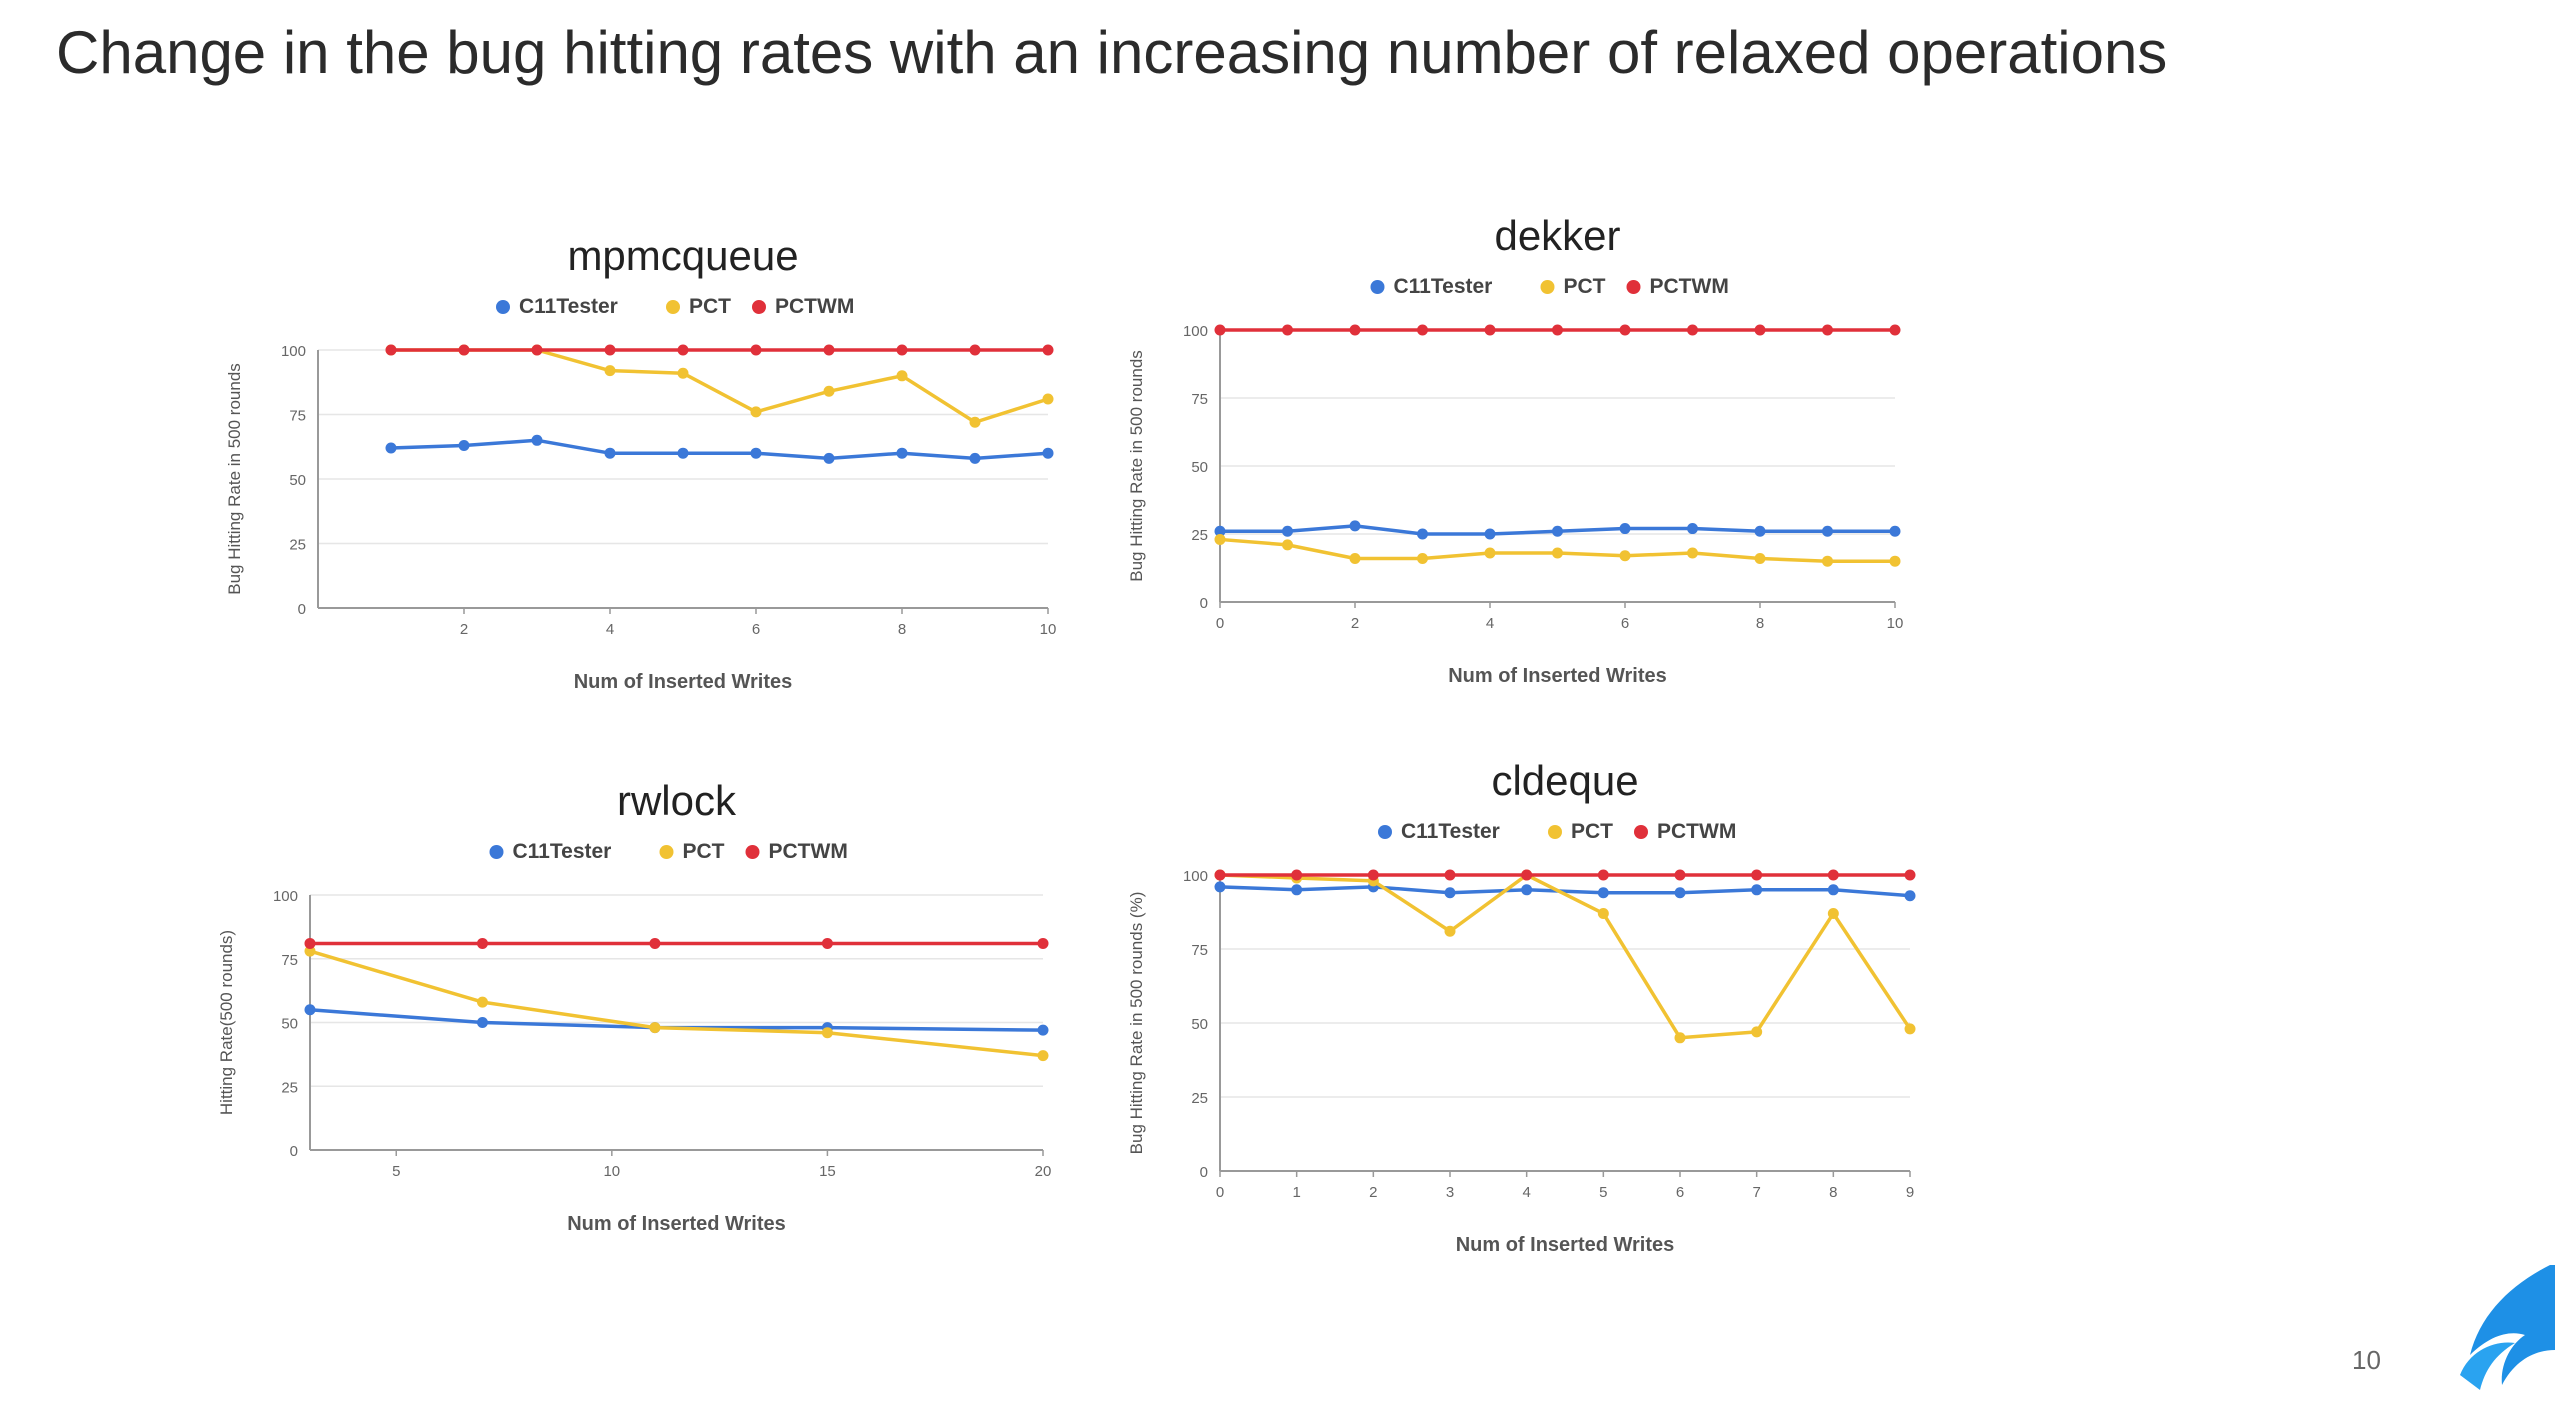 The width and height of the screenshot is (2560, 1411). Describe the element at coordinates (1136, 466) in the screenshot. I see `y-axis-label: Bug Hitting Rate in 500 rounds` at that location.